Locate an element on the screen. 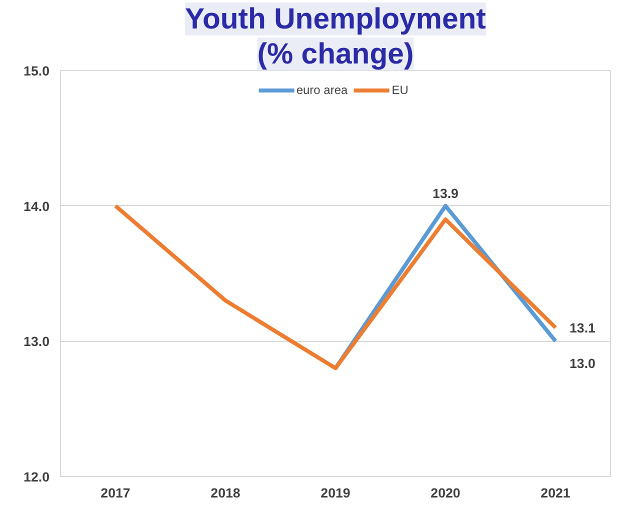 The width and height of the screenshot is (644, 505). chart-subtitle: (% change) is located at coordinates (335, 54).